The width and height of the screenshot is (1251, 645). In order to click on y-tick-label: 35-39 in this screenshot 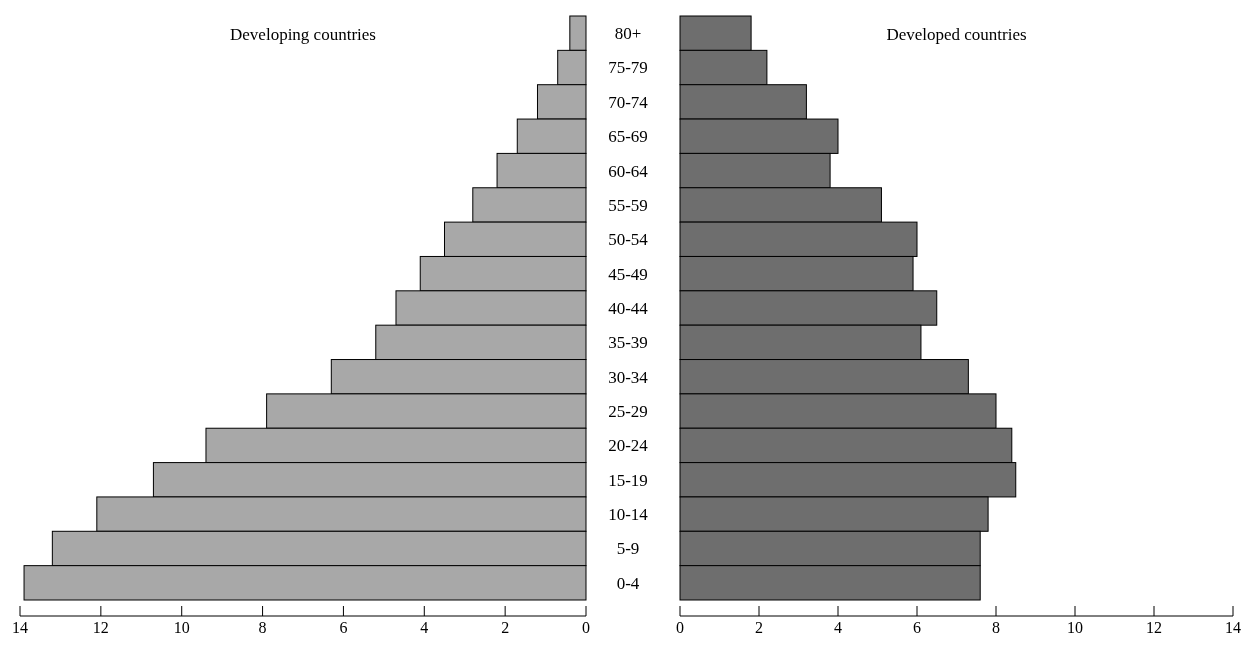, I will do `click(628, 343)`.